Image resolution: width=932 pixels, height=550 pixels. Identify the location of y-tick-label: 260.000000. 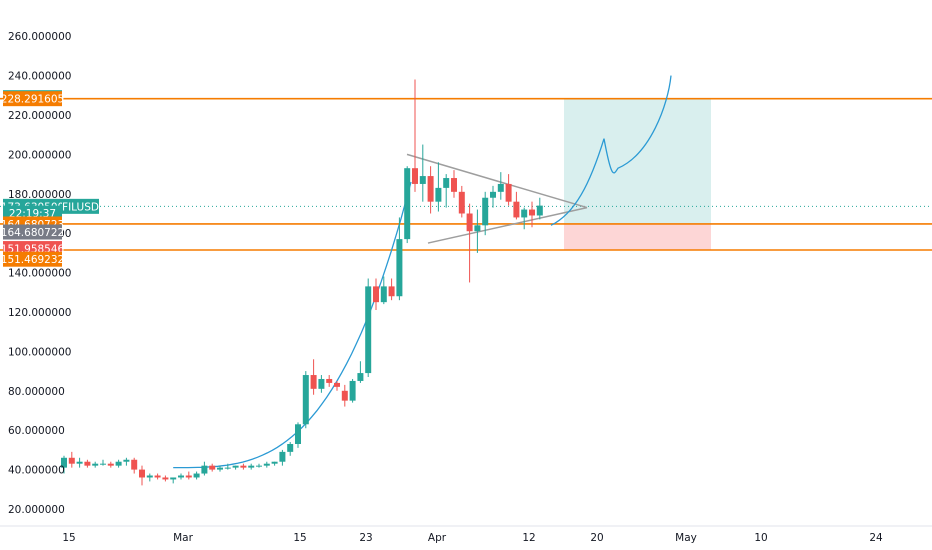
(39, 37).